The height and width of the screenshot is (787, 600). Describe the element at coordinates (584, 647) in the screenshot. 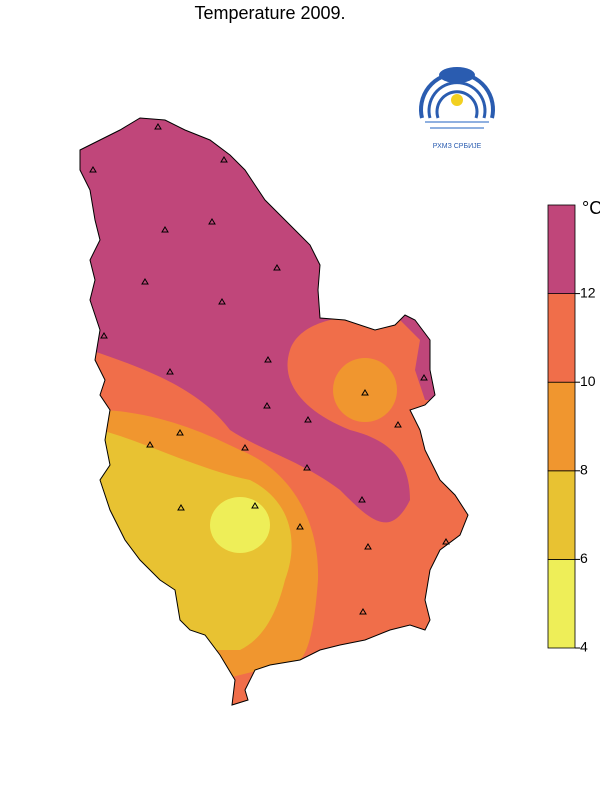

I see `legend-label: 4` at that location.